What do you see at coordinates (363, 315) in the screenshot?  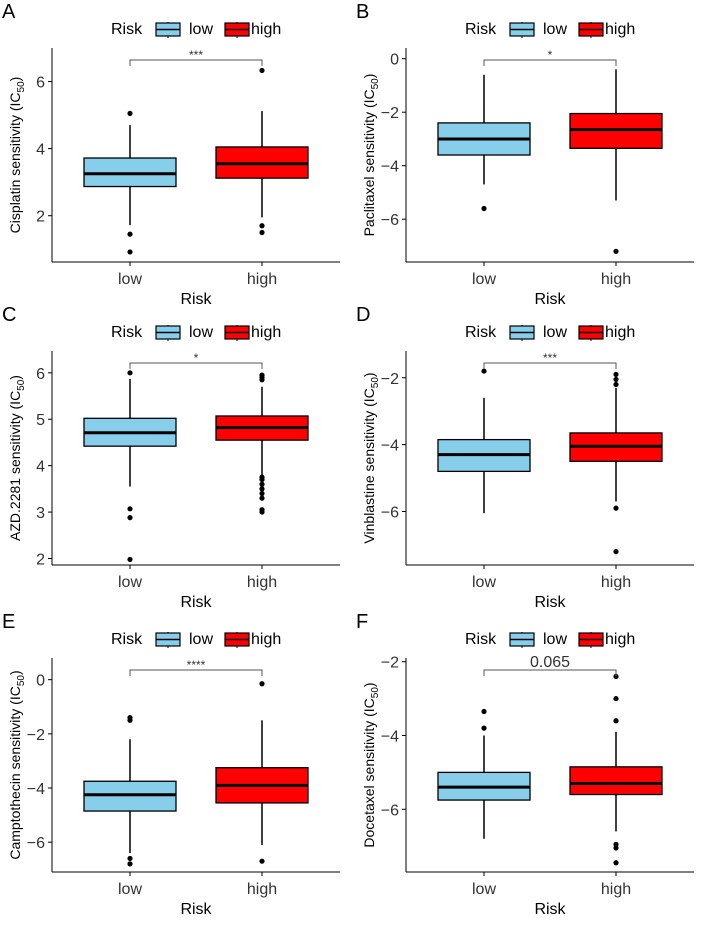 I see `panel-letter: D` at bounding box center [363, 315].